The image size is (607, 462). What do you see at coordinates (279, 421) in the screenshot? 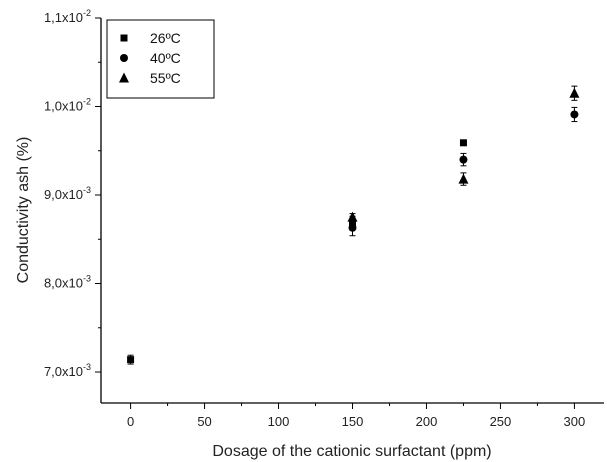
I see `x-tick-label: 100` at bounding box center [279, 421].